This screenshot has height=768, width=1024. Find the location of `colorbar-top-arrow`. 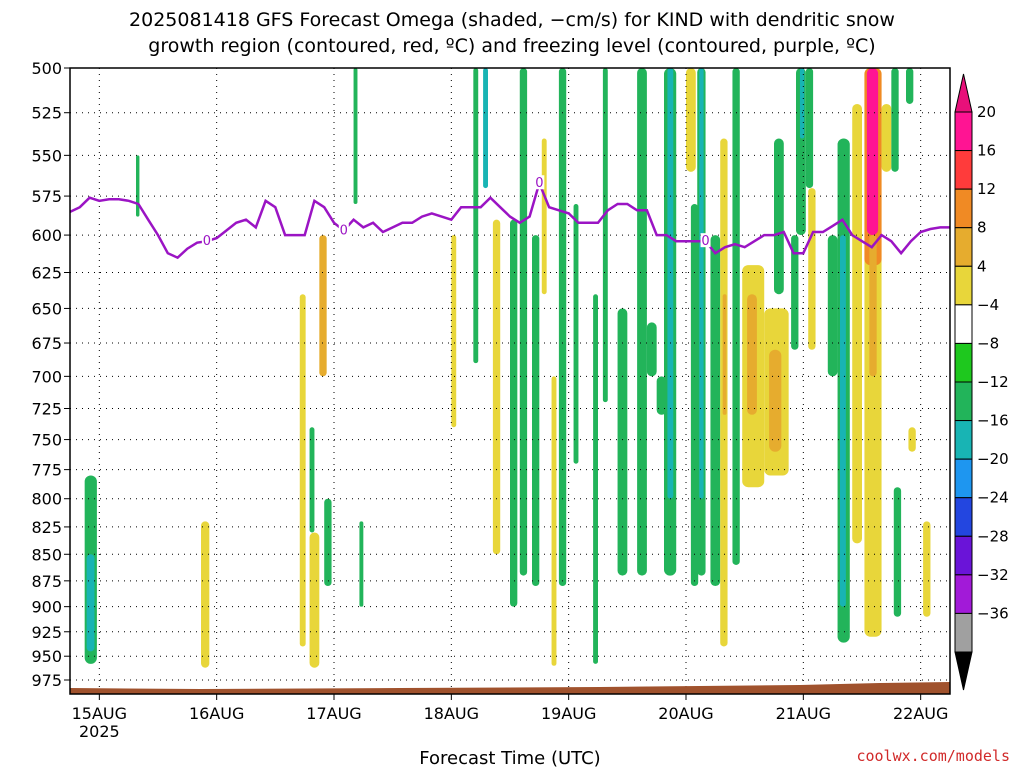

colorbar-top-arrow is located at coordinates (963, 93).